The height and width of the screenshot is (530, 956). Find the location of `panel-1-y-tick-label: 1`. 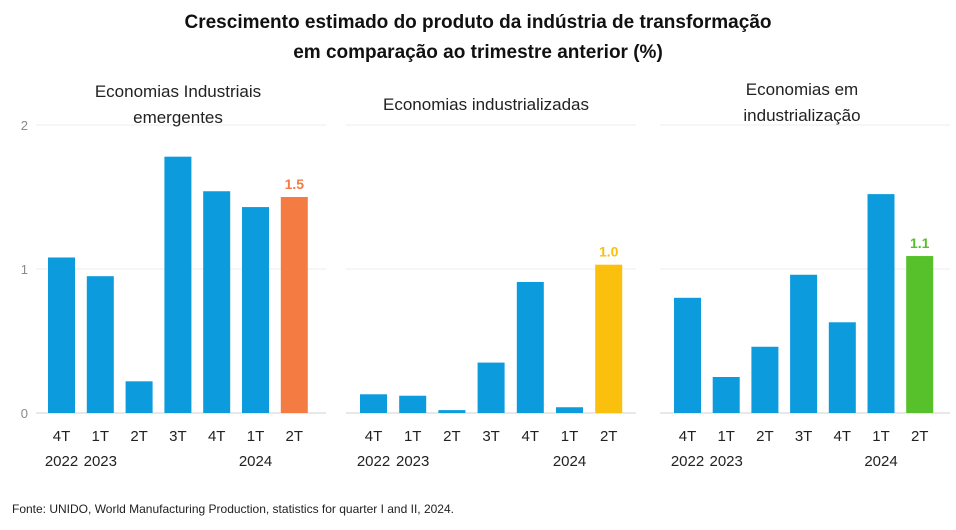

panel-1-y-tick-label: 1 is located at coordinates (24, 269).